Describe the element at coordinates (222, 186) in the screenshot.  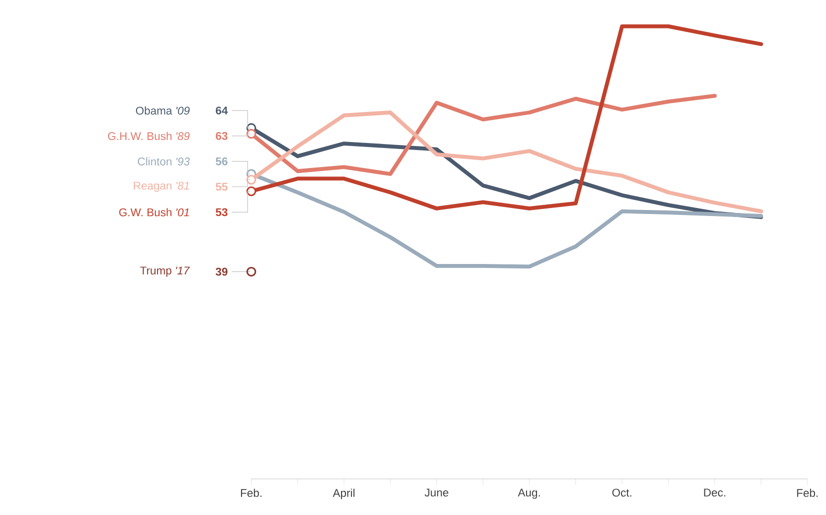
I see `data-label: 55` at that location.